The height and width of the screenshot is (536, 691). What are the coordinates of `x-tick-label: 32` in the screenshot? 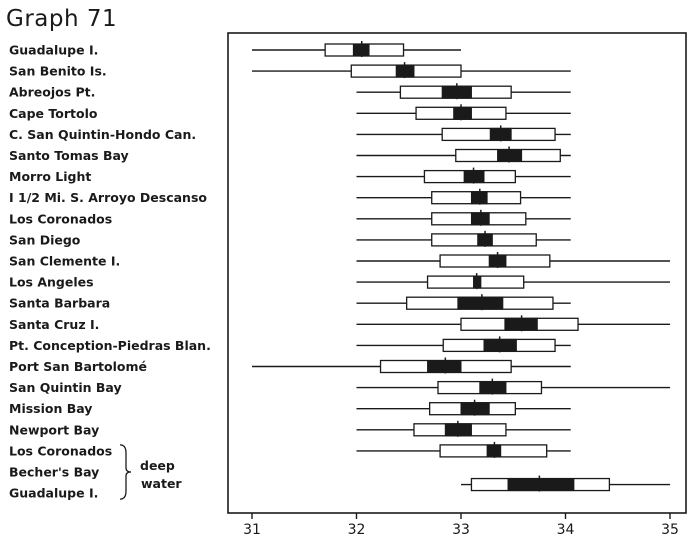 It's located at (357, 529).